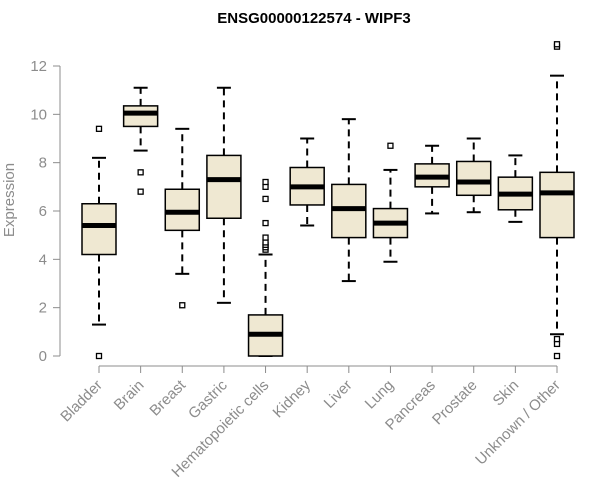 The width and height of the screenshot is (600, 500). Describe the element at coordinates (506, 393) in the screenshot. I see `x-tick-label: Skin` at that location.